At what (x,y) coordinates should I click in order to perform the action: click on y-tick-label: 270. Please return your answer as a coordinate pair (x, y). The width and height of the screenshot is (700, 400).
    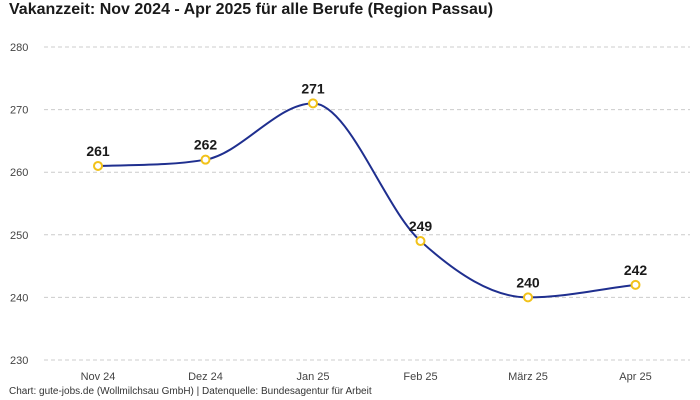
    Looking at the image, I should click on (19, 111).